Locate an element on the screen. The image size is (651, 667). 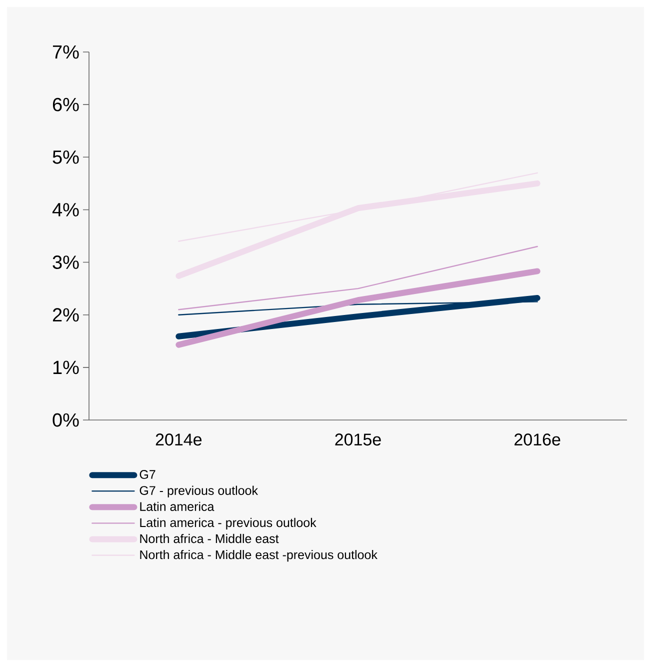
y-tick-label: 5% is located at coordinates (65, 157).